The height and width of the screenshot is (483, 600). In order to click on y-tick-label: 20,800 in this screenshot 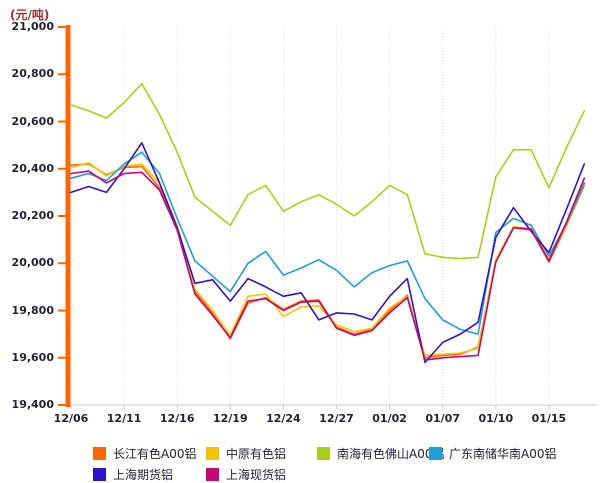, I will do `click(32, 74)`.